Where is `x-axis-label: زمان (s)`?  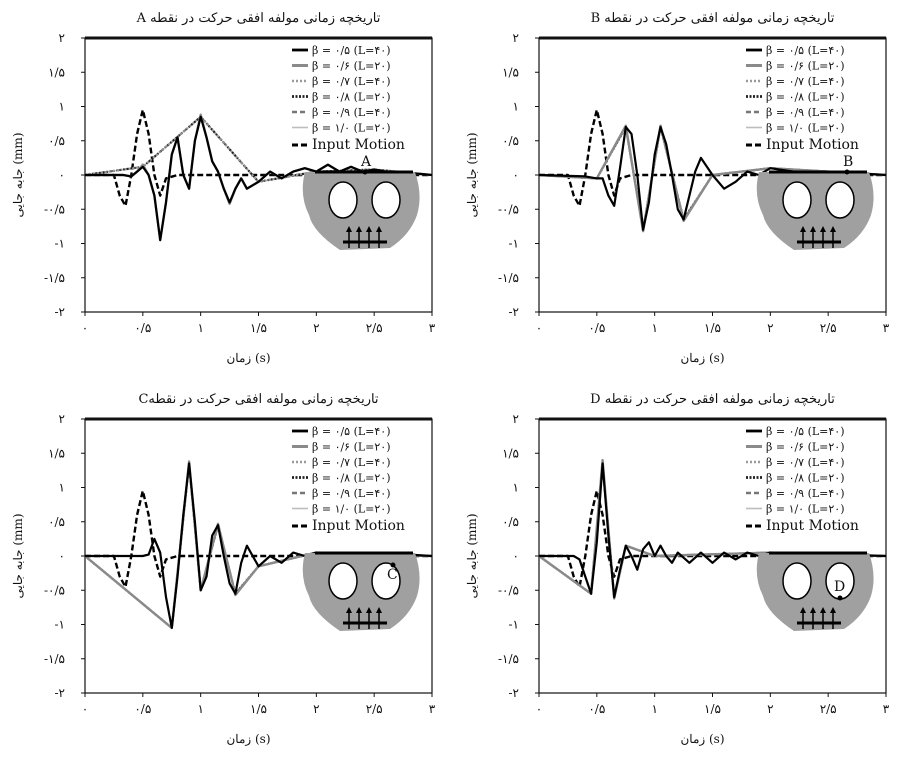 x-axis-label: زمان (s) is located at coordinates (248, 739).